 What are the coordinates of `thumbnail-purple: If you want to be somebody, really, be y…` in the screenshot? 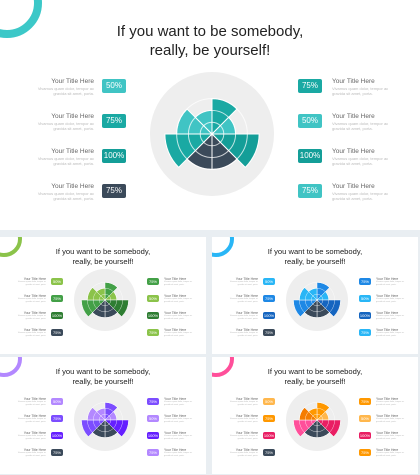 It's located at (103, 415).